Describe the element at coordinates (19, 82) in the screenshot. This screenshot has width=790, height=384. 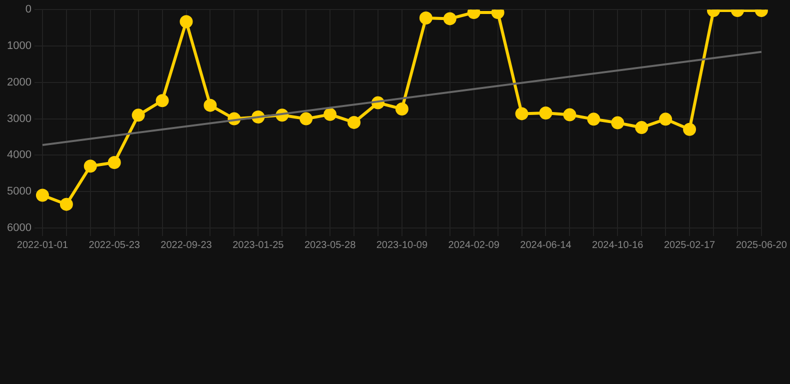
I see `y-tick-label: 2000` at that location.